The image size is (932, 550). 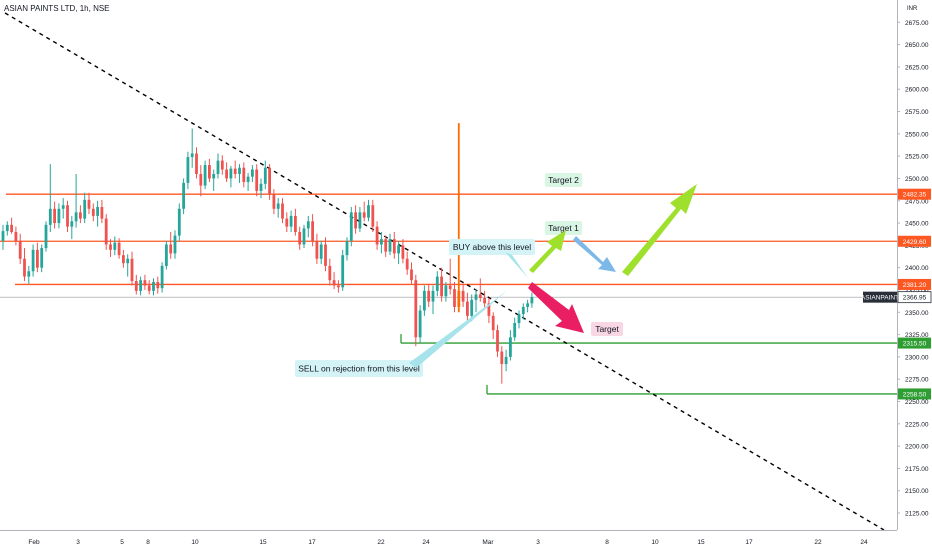 I want to click on arrow-up-to-target1, so click(x=547, y=251).